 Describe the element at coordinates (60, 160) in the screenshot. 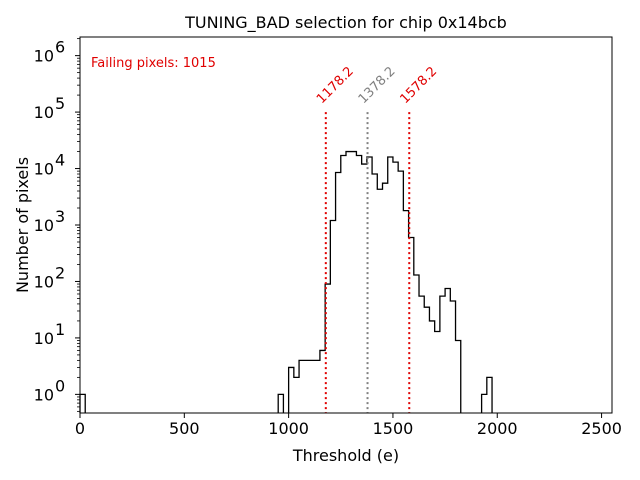

I see `y-tick-label-exponent: 4` at that location.